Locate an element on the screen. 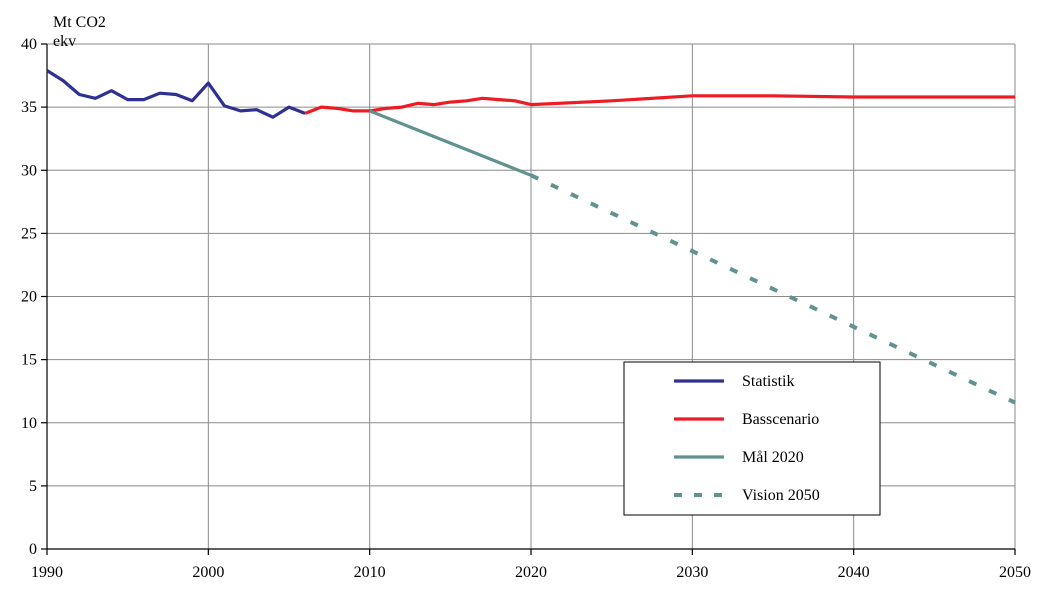 This screenshot has height=591, width=1040. x-tick-label: 2050 is located at coordinates (1015, 572).